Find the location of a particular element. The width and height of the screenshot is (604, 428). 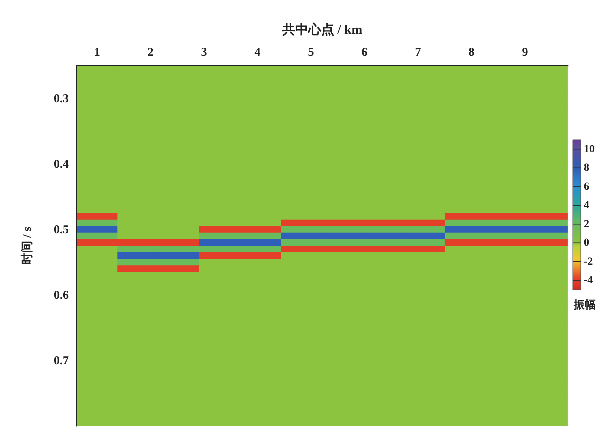

x-tick-label: 4 is located at coordinates (257, 52).